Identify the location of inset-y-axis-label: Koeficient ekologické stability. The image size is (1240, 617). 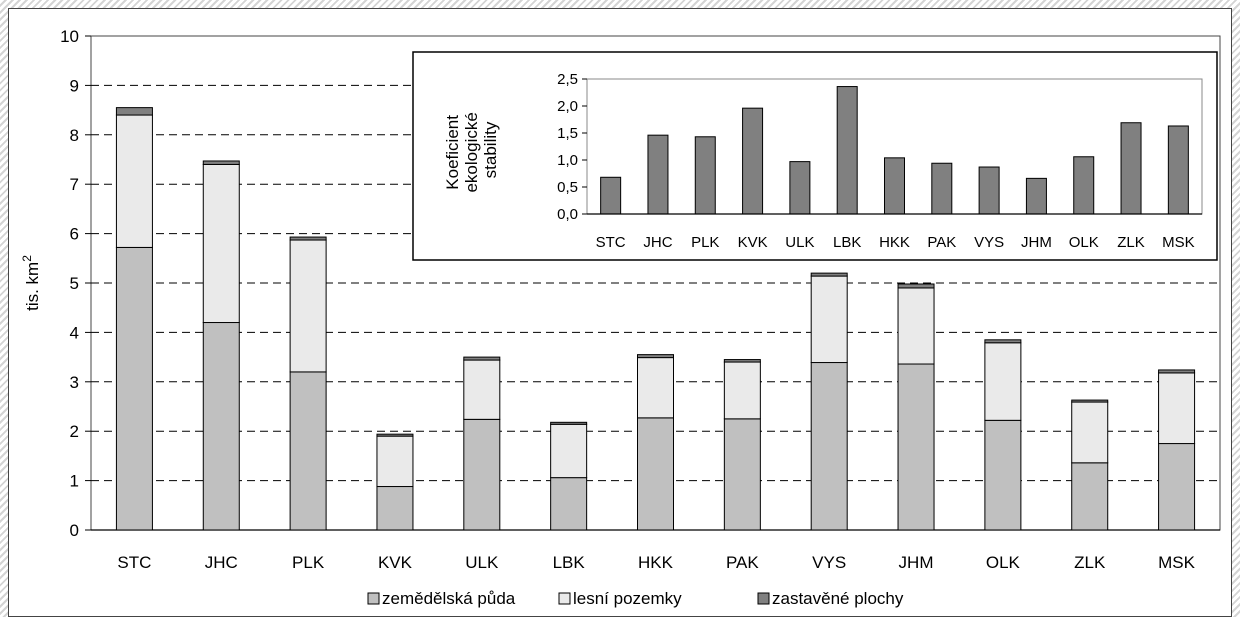
(471, 149).